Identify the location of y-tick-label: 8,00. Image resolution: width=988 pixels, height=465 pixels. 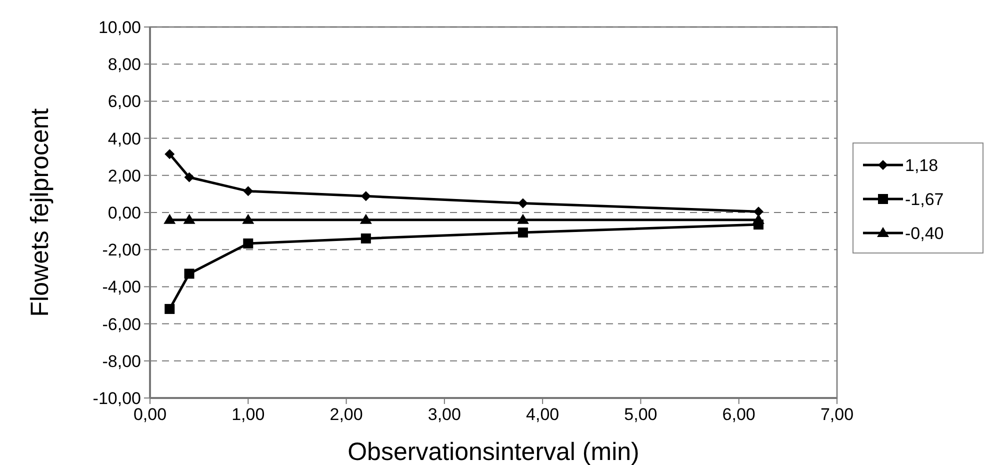
(124, 64).